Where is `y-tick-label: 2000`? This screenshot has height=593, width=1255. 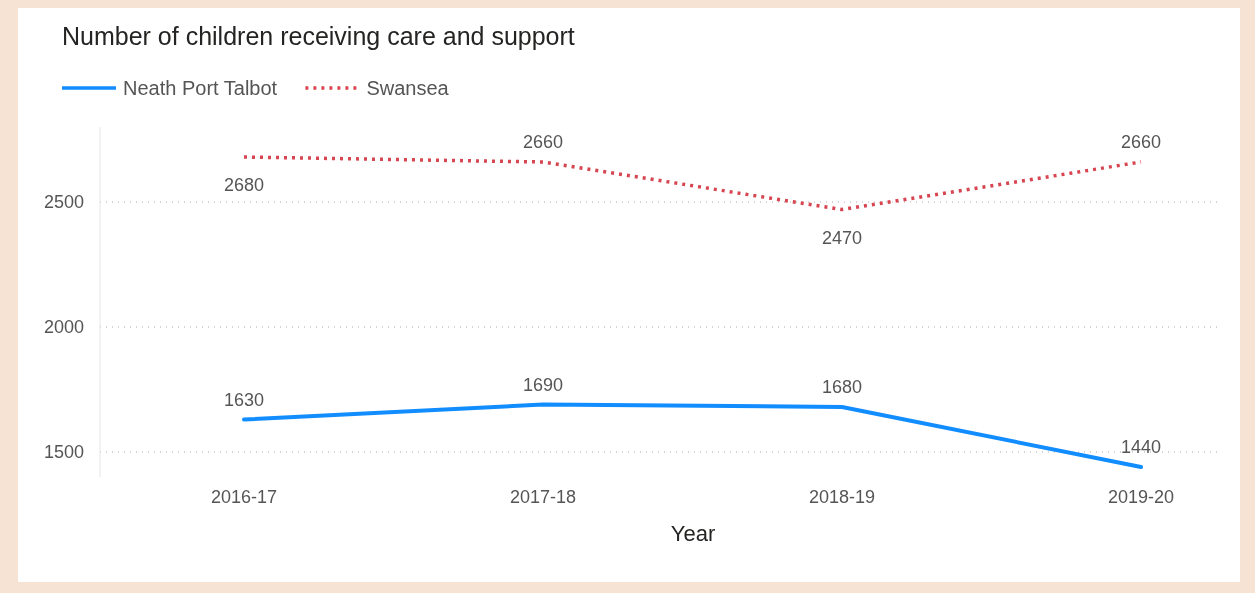 y-tick-label: 2000 is located at coordinates (63, 327).